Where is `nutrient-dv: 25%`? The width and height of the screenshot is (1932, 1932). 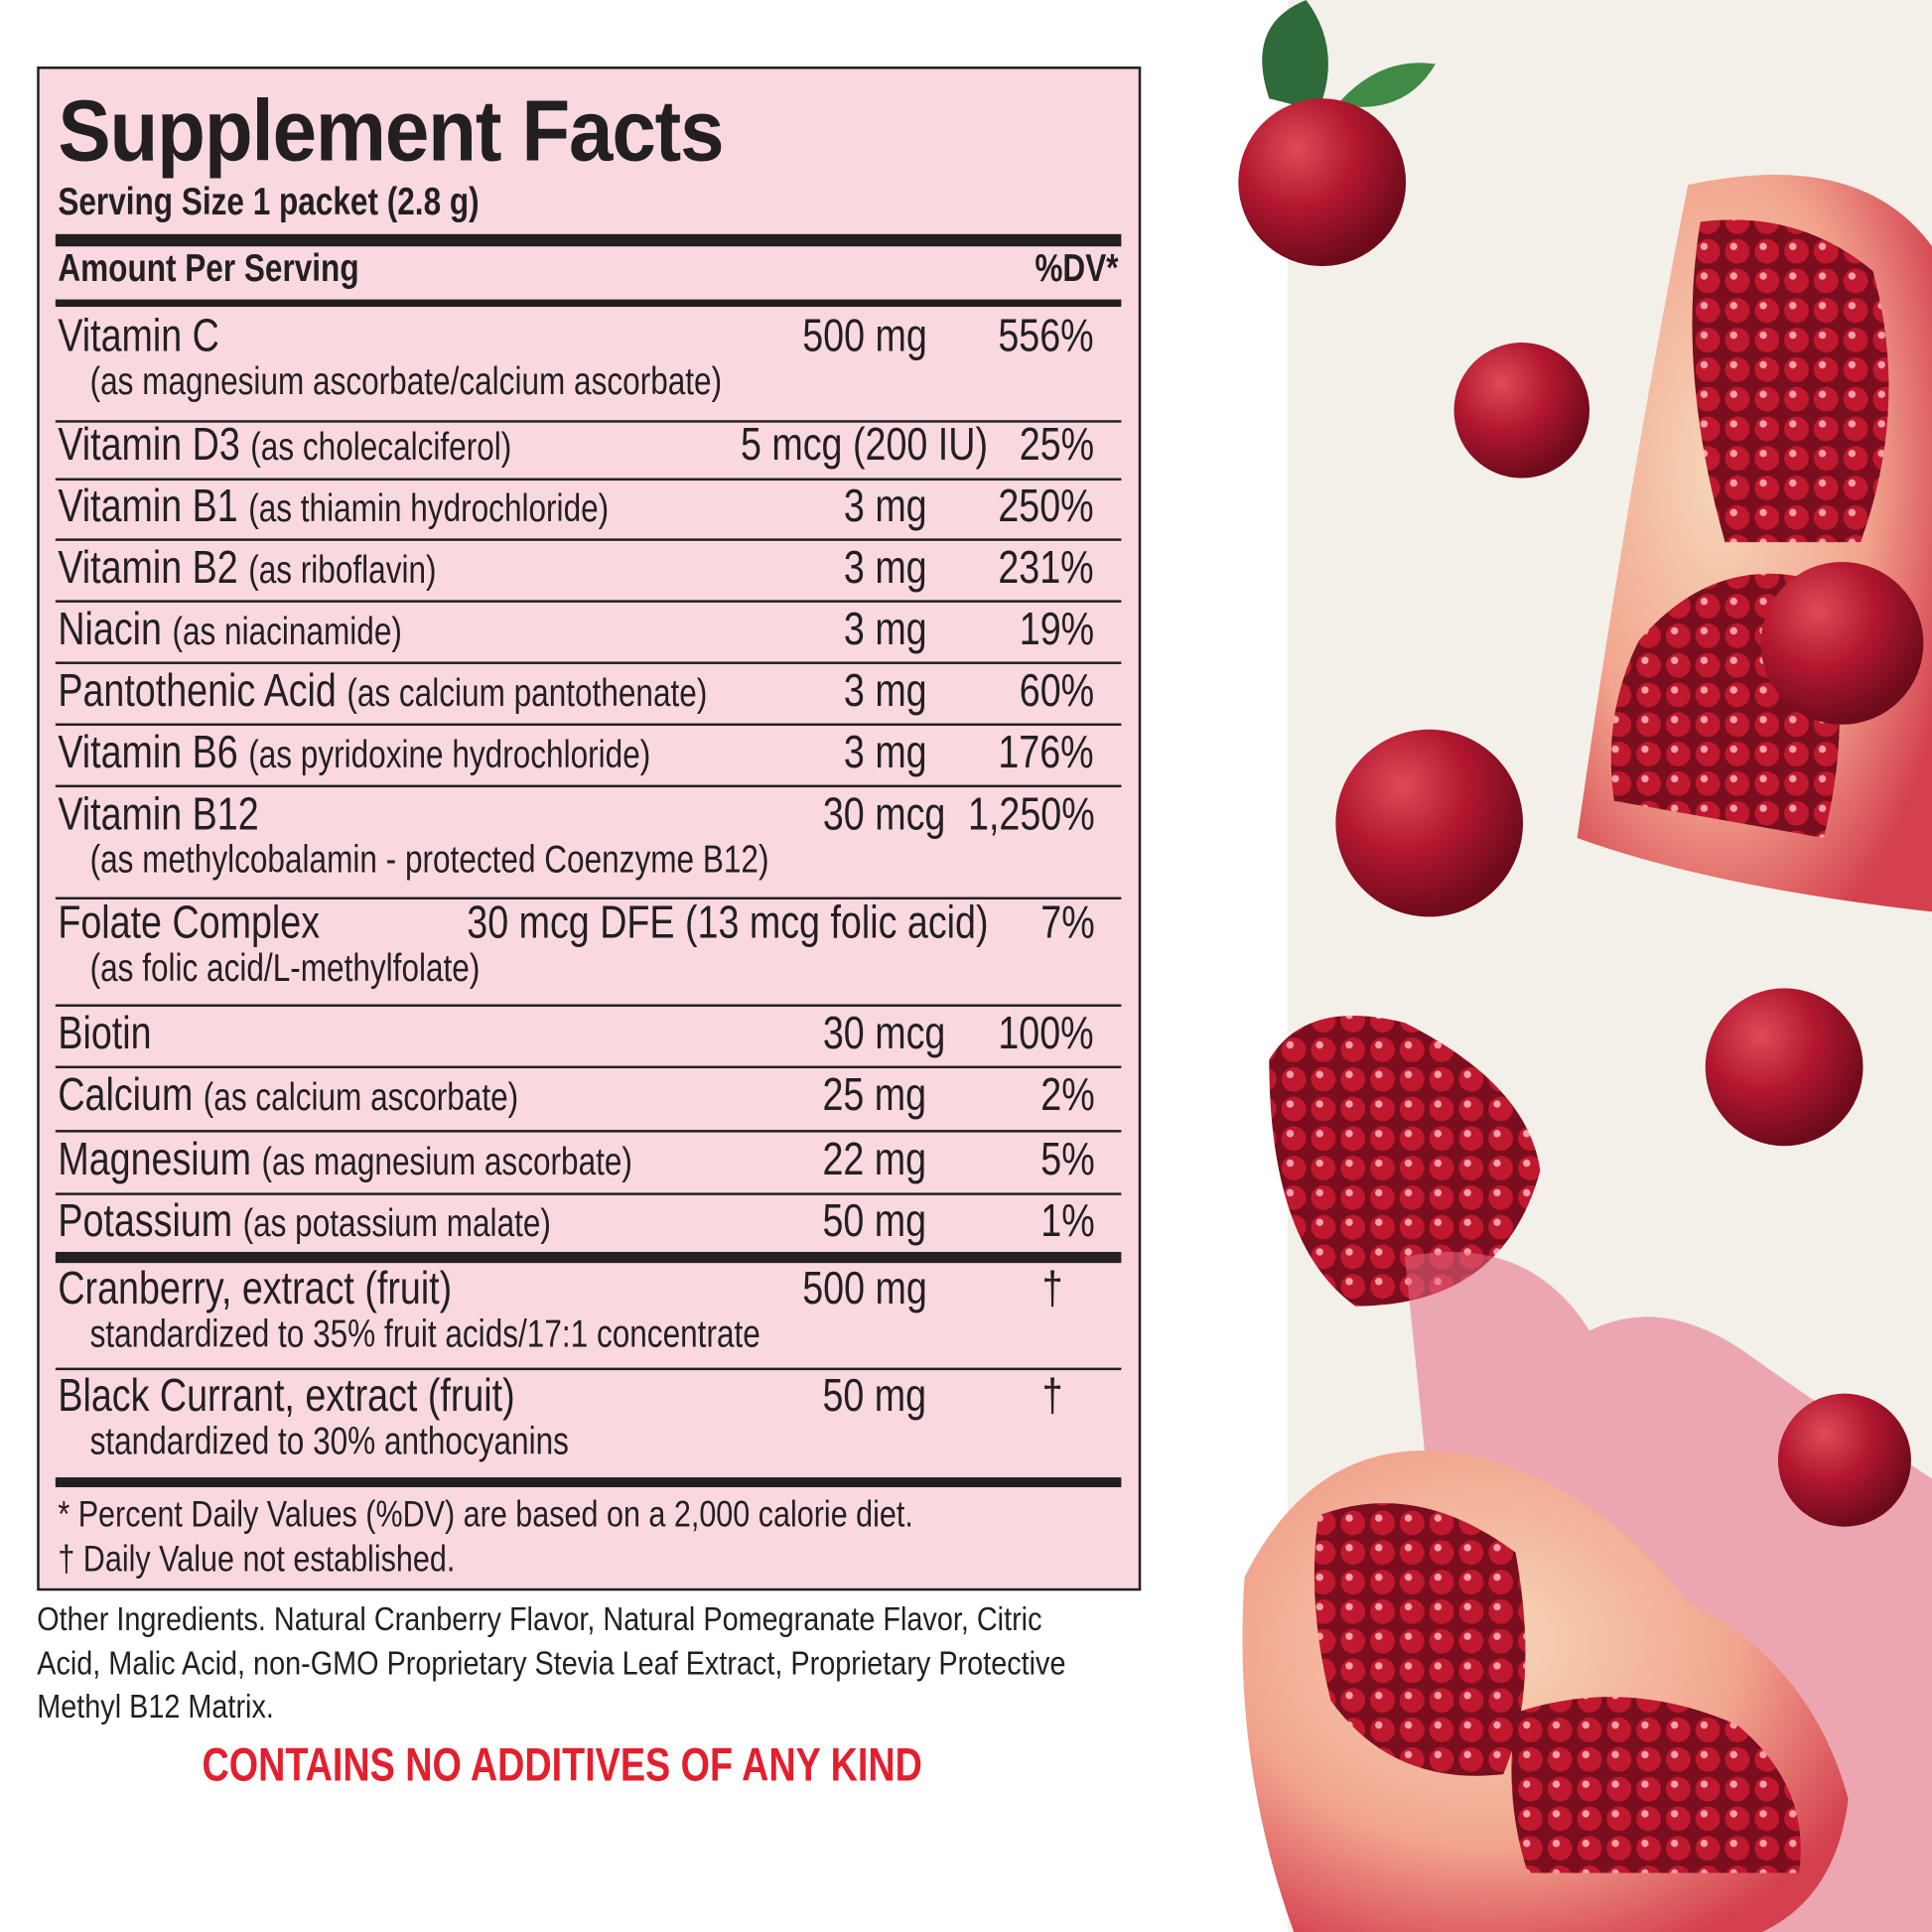 nutrient-dv: 25% is located at coordinates (1057, 444).